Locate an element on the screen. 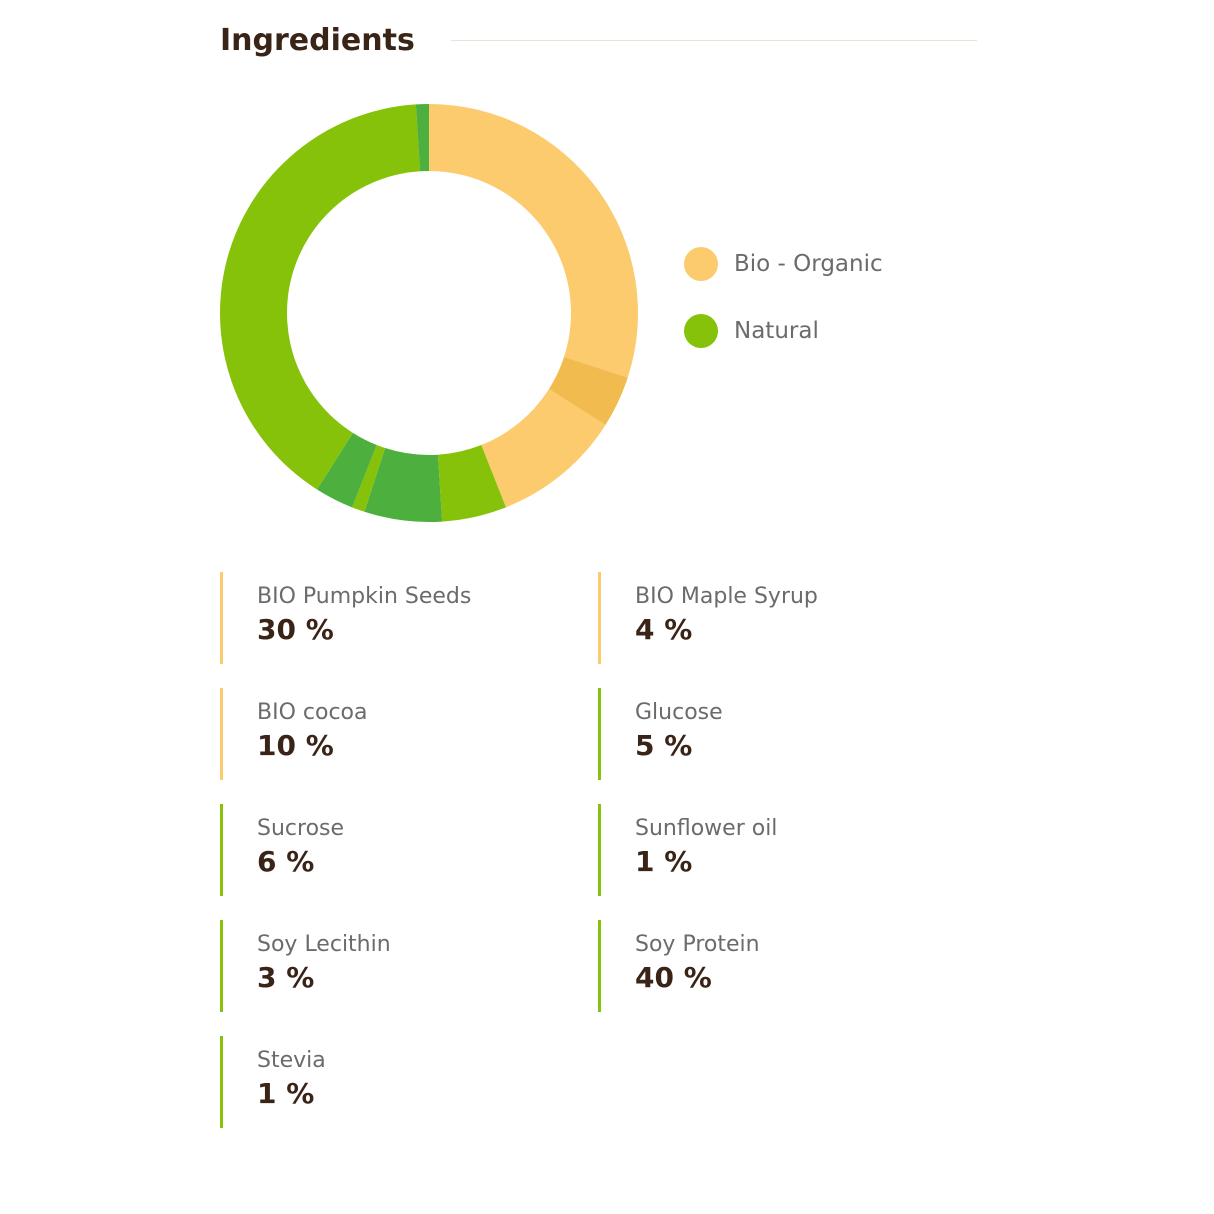 This screenshot has width=1214, height=1214. ingredient-item: BIO Maple Syrup 4 % is located at coordinates (787, 618).